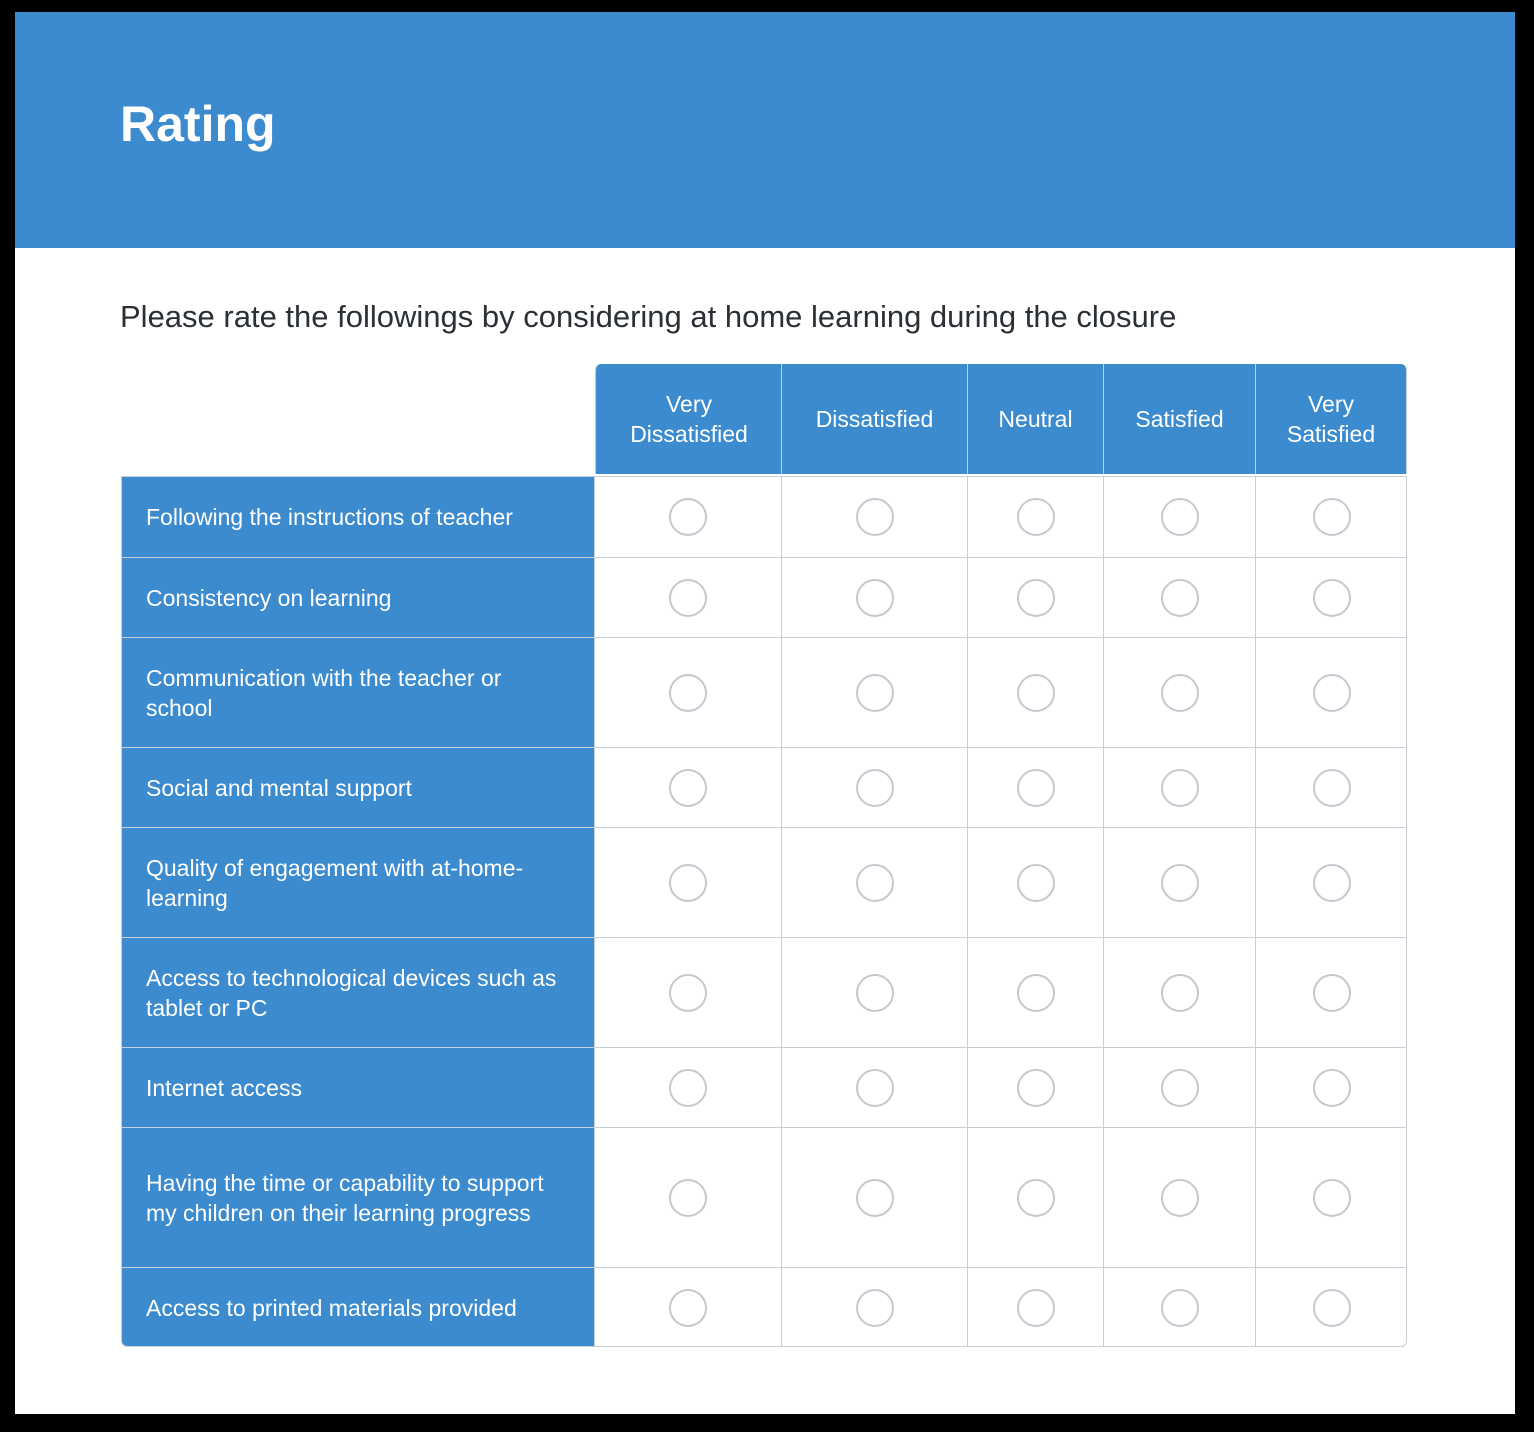 This screenshot has width=1534, height=1432. I want to click on column-header-satisfied: Satisfied, so click(1179, 419).